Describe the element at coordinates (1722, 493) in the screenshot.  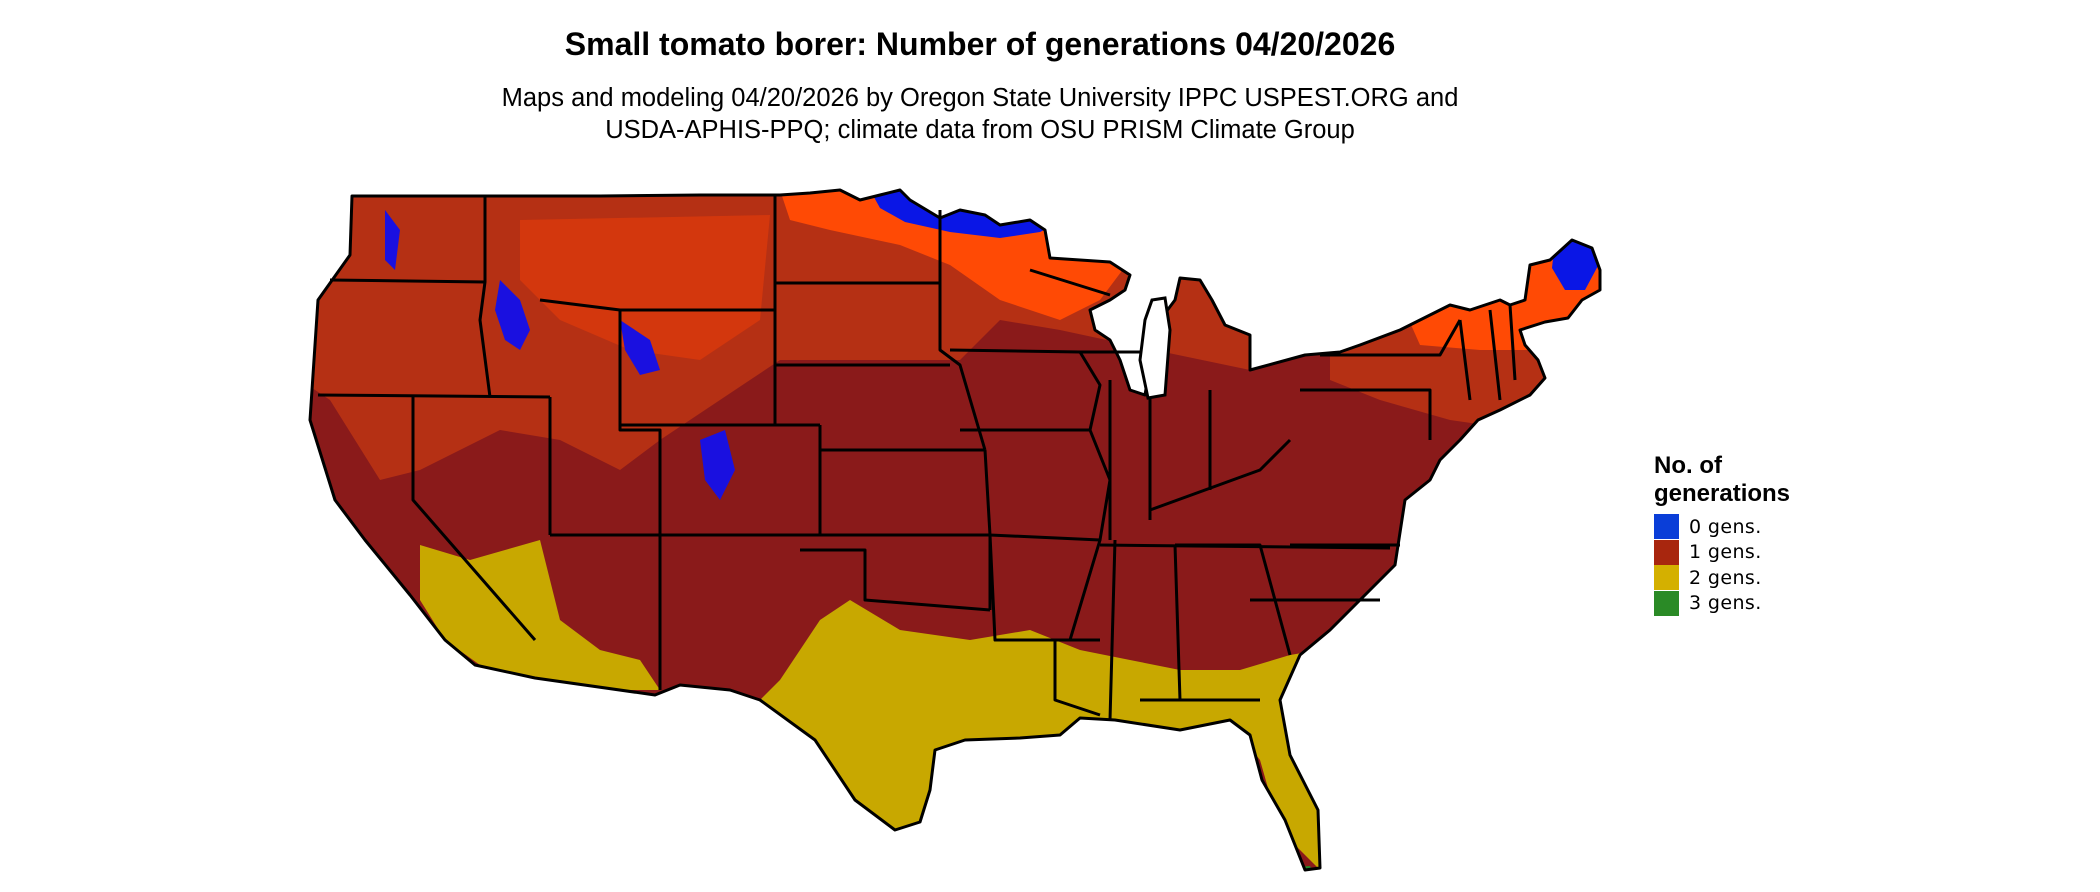
I see `legend-title-line-2: generations` at that location.